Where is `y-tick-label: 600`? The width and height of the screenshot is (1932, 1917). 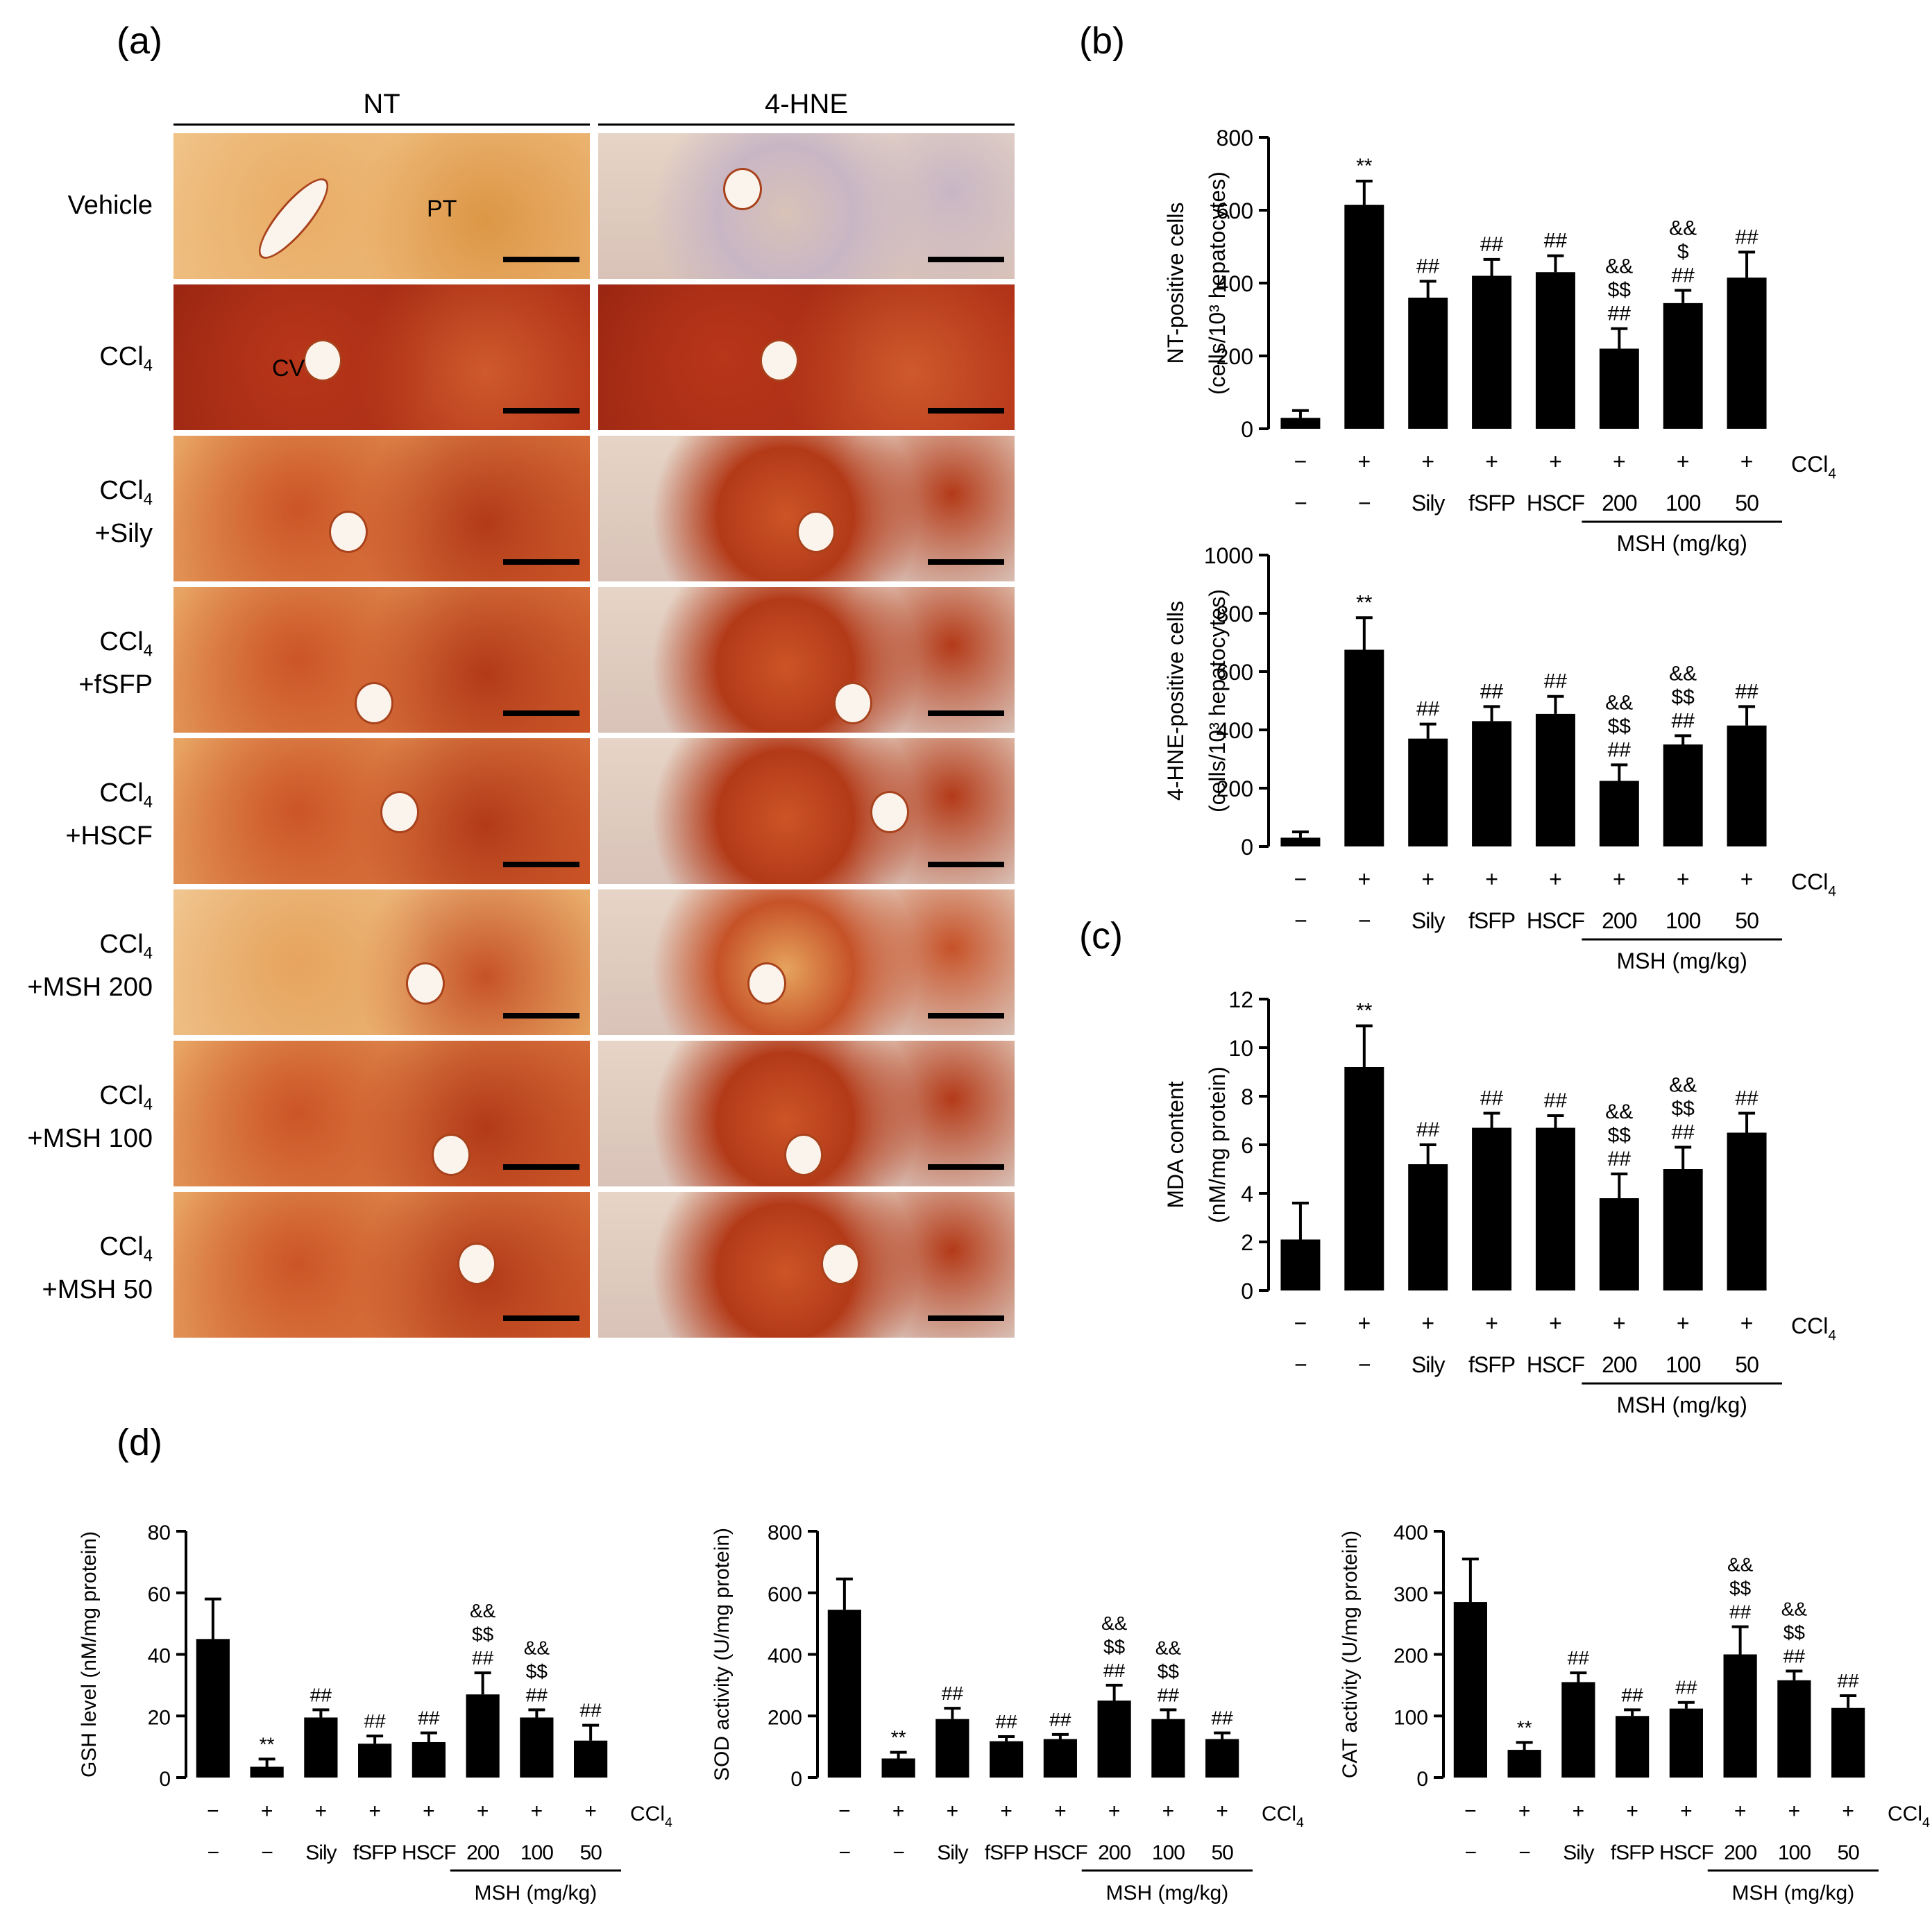 y-tick-label: 600 is located at coordinates (1235, 672).